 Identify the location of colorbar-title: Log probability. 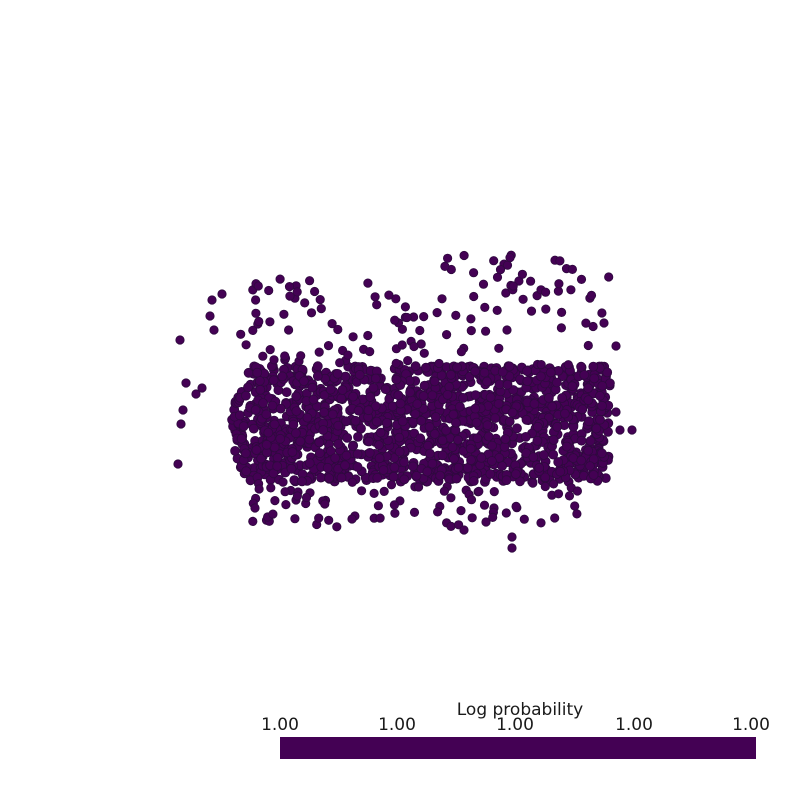
(520, 710).